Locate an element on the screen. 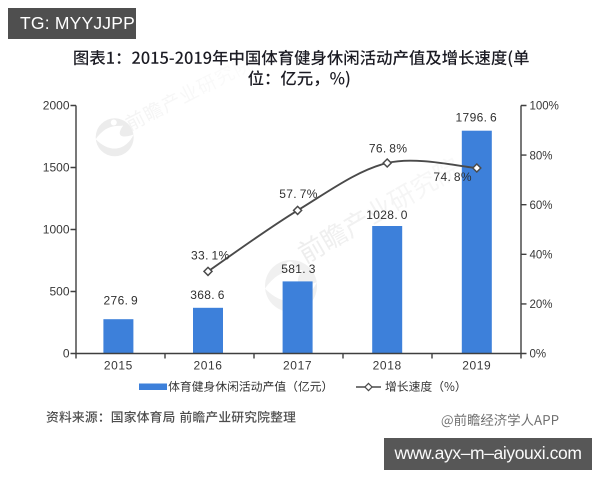 The image size is (600, 480). svg-text: 74. 8% is located at coordinates (452, 177).